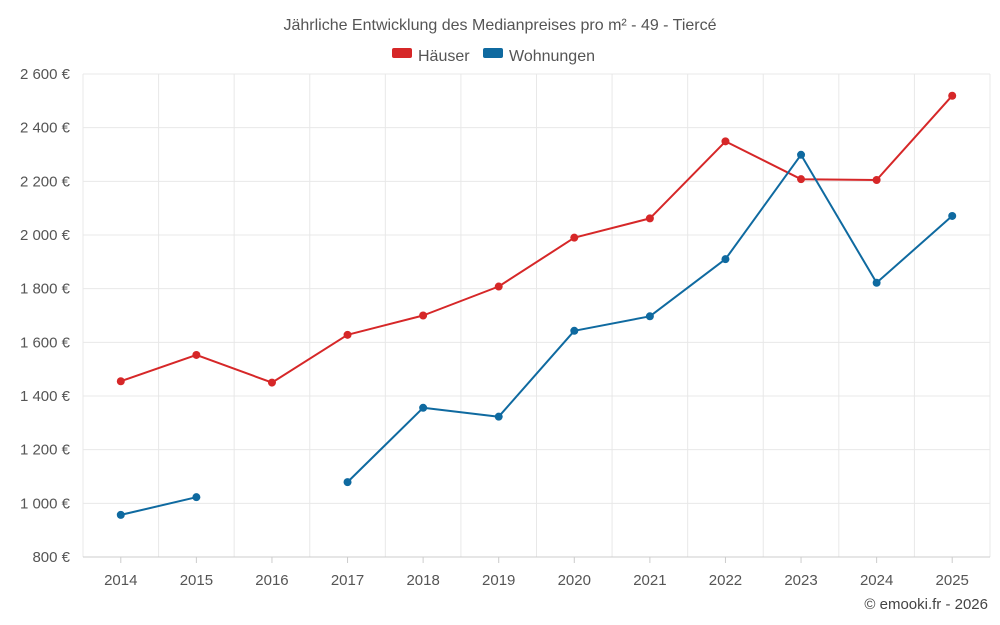 The height and width of the screenshot is (625, 1000). I want to click on y-tick-label: 2 200 €, so click(45, 181).